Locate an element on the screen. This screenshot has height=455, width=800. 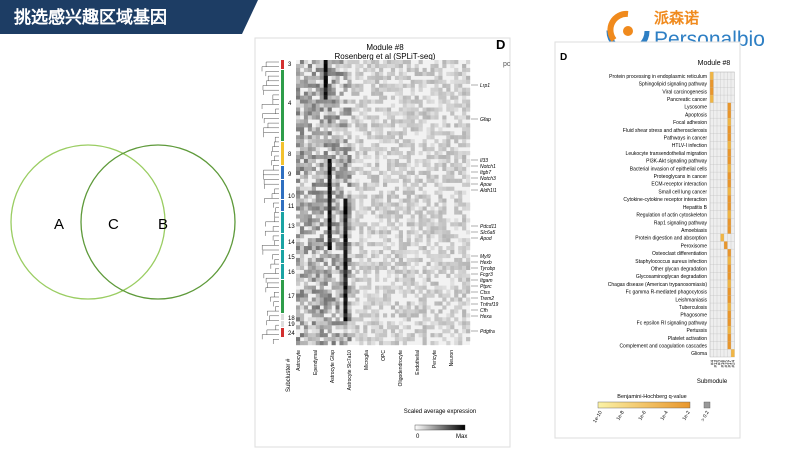
gene-label: Myl9 is located at coordinates (485, 257).